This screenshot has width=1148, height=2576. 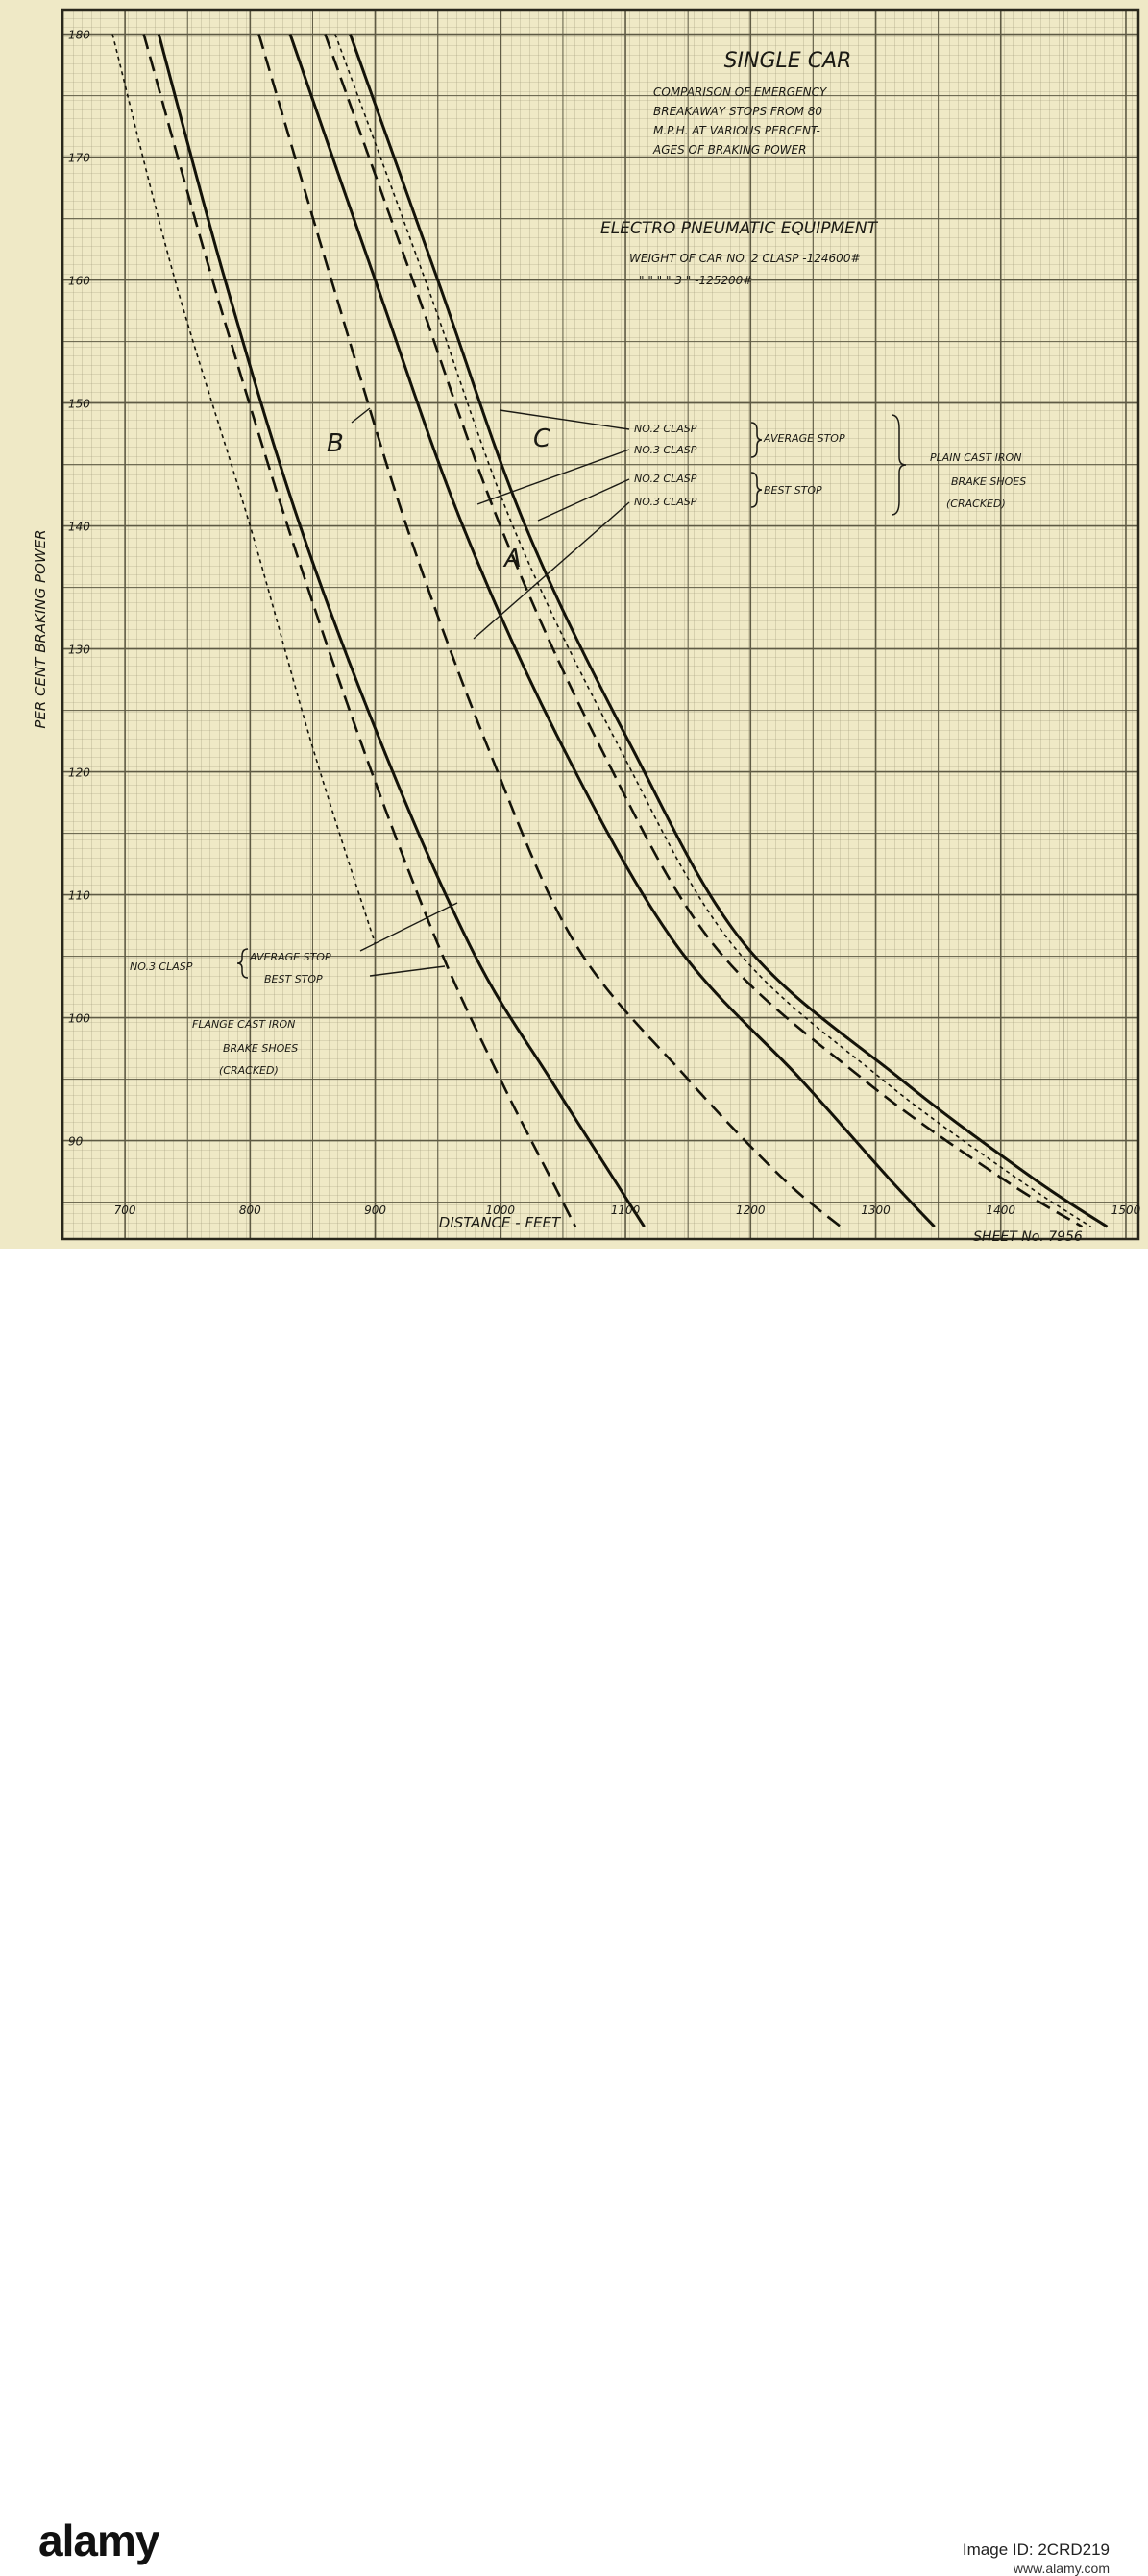 I want to click on x-tick-label: 1500, so click(x=1126, y=1210).